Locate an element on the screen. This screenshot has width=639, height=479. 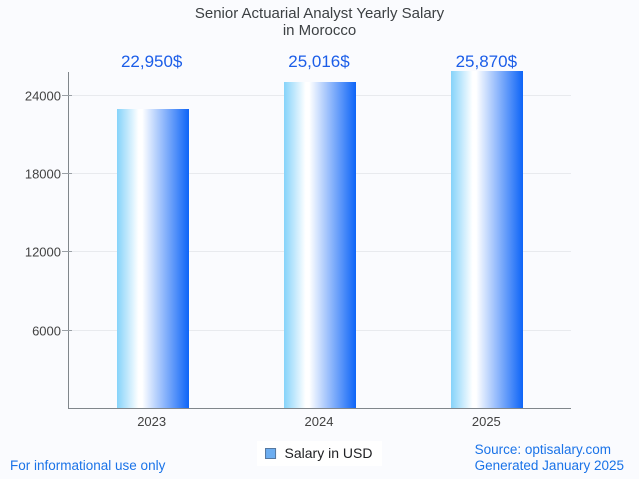
legend: Salary in USD is located at coordinates (319, 453).